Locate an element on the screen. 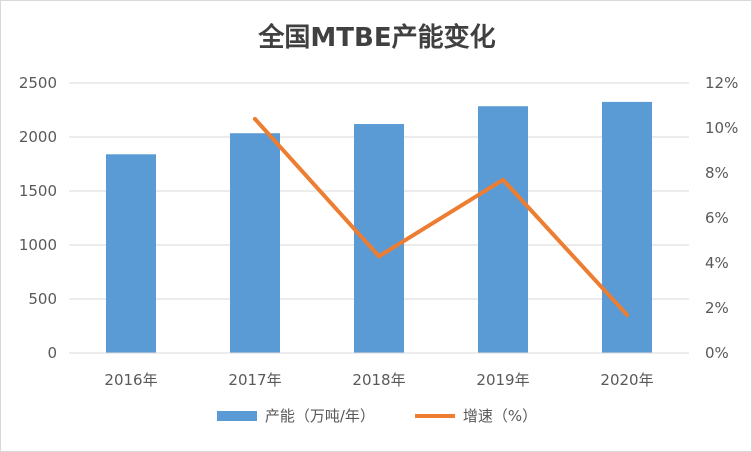 This screenshot has width=752, height=452. y-right-tick-label: 0% is located at coordinates (717, 353).